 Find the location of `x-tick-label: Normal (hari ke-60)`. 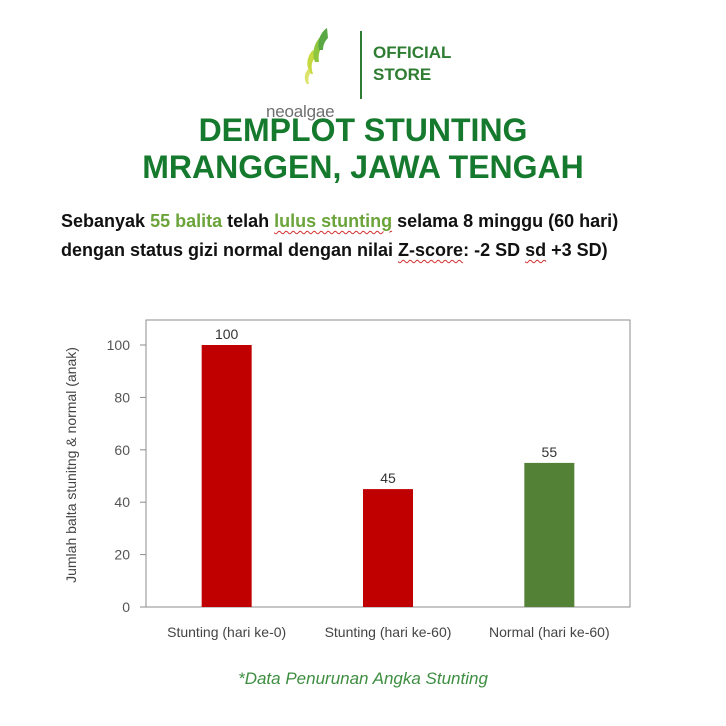

x-tick-label: Normal (hari ke-60) is located at coordinates (549, 632).